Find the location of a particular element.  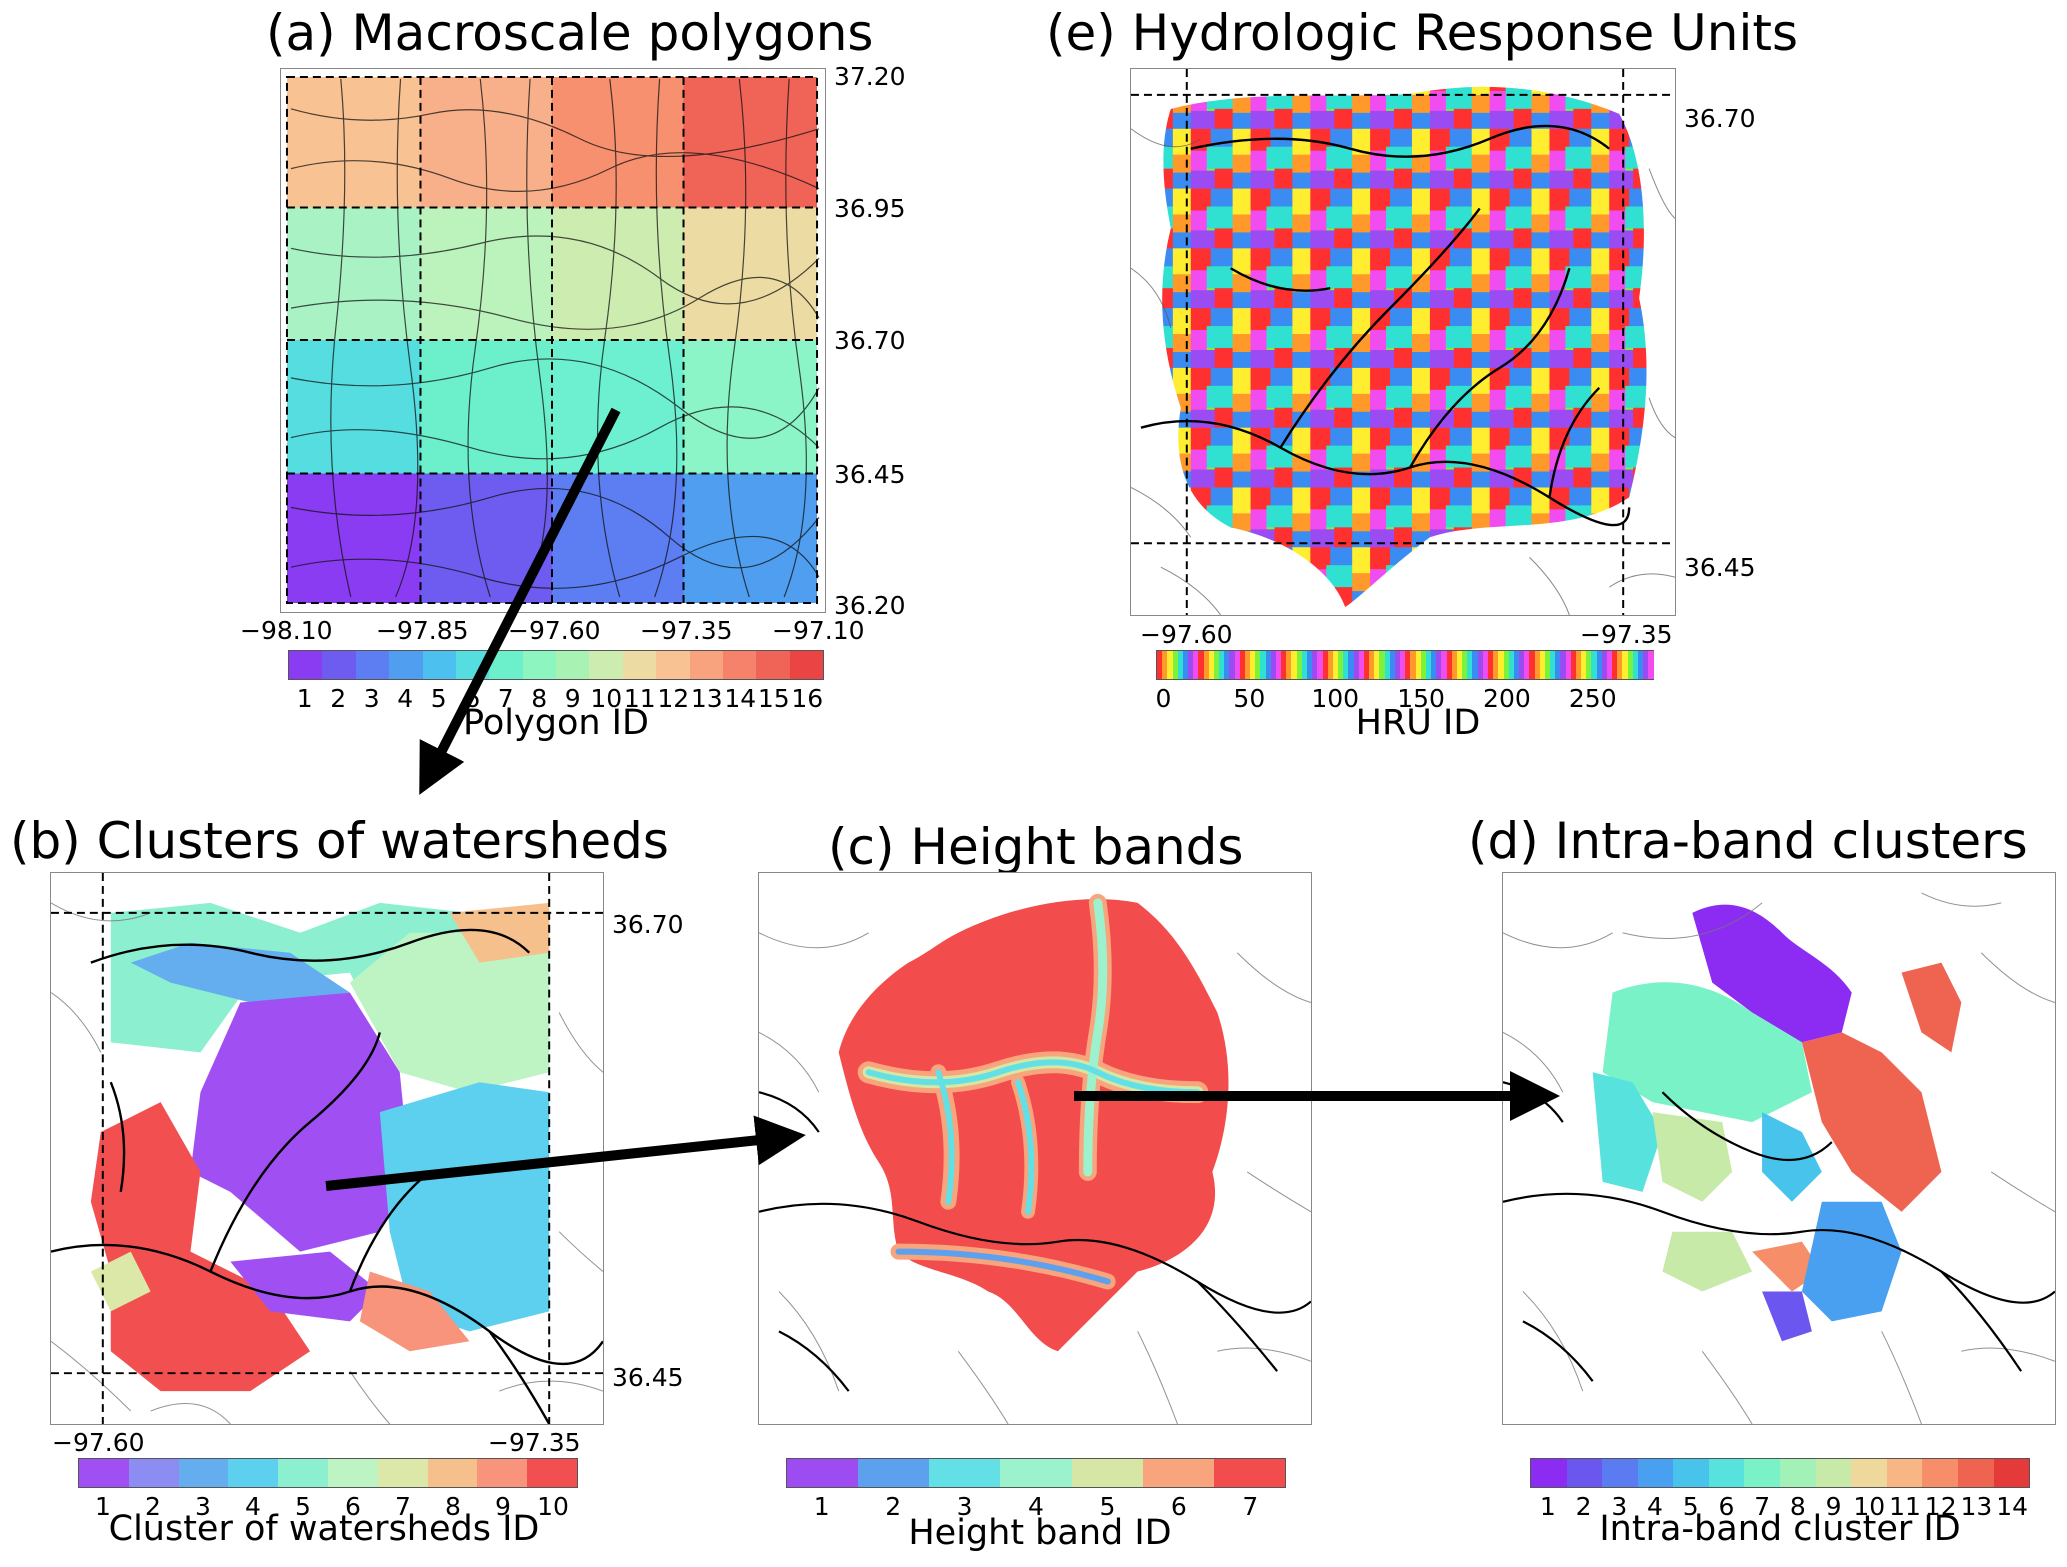

colorbar-tick-label: 1 is located at coordinates (821, 1506).